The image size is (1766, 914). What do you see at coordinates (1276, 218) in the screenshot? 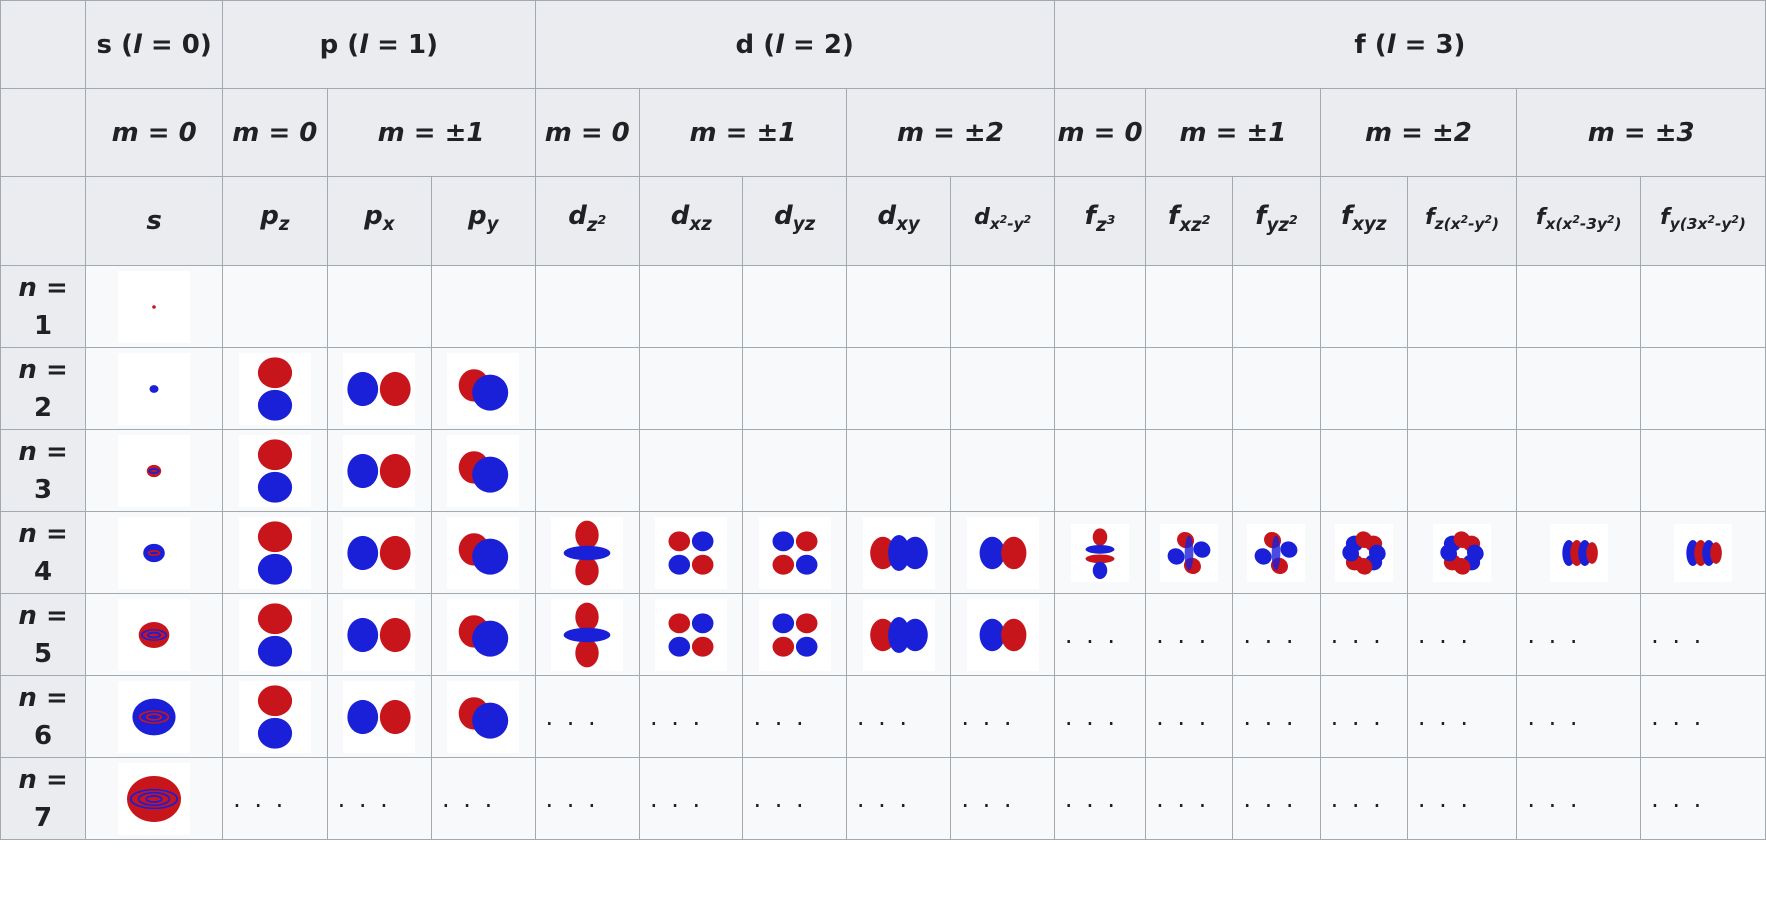
I see `orbital-name: fyz2` at bounding box center [1276, 218].